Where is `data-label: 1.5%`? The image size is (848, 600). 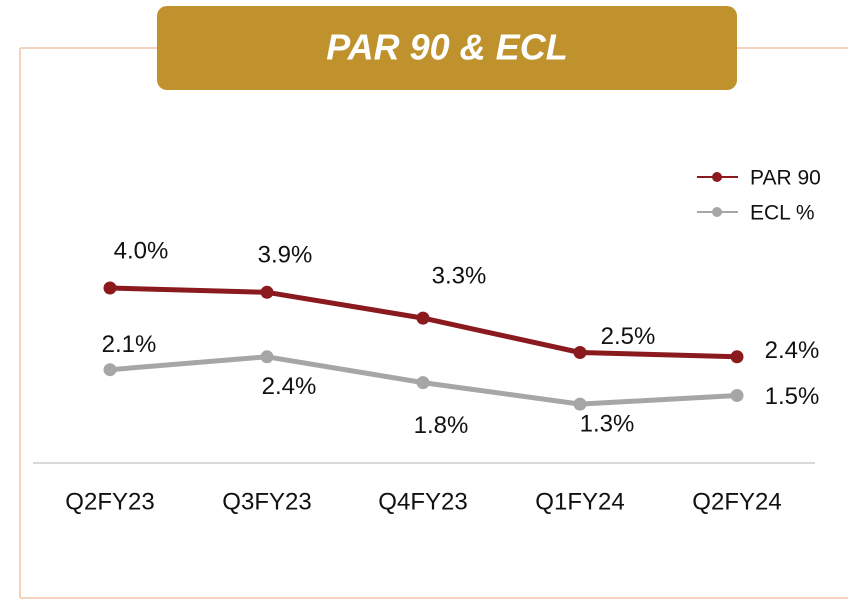
data-label: 1.5% is located at coordinates (792, 396).